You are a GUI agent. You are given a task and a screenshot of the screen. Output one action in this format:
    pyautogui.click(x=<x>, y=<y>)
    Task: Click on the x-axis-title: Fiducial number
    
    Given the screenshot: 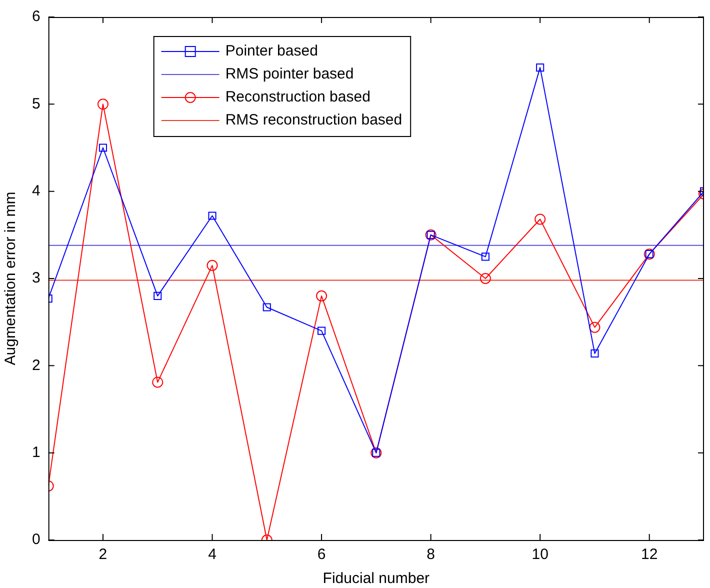 What is the action you would take?
    pyautogui.click(x=376, y=579)
    